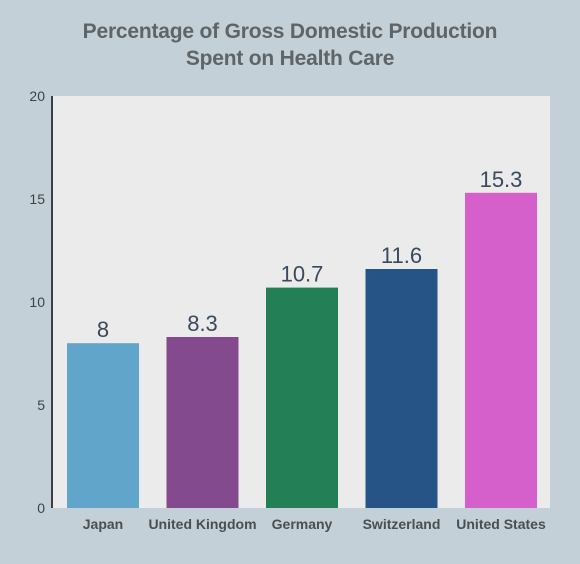  I want to click on category-label: Germany, so click(302, 524).